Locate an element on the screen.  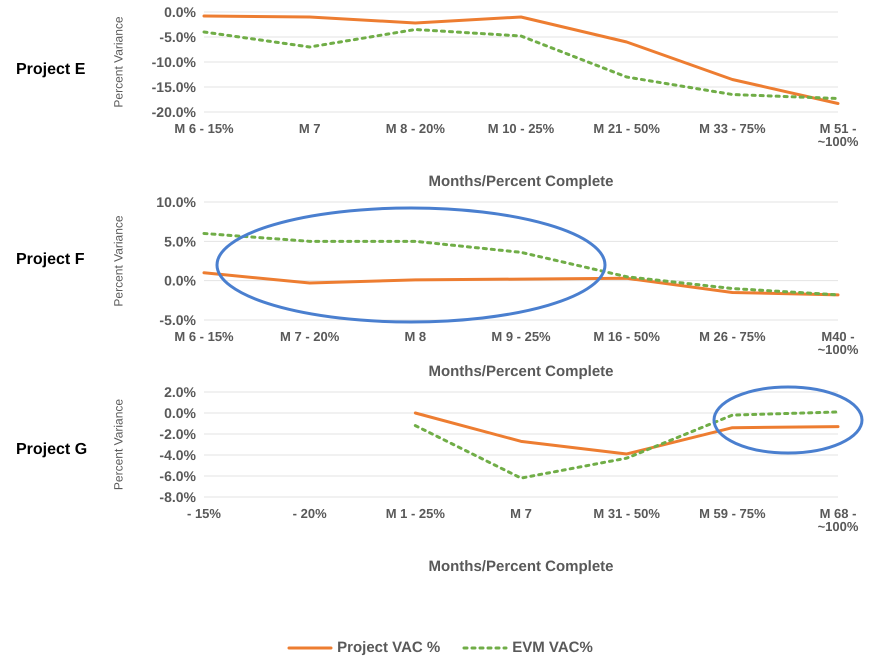
y-tick-label: -15.0% is located at coordinates (174, 86).